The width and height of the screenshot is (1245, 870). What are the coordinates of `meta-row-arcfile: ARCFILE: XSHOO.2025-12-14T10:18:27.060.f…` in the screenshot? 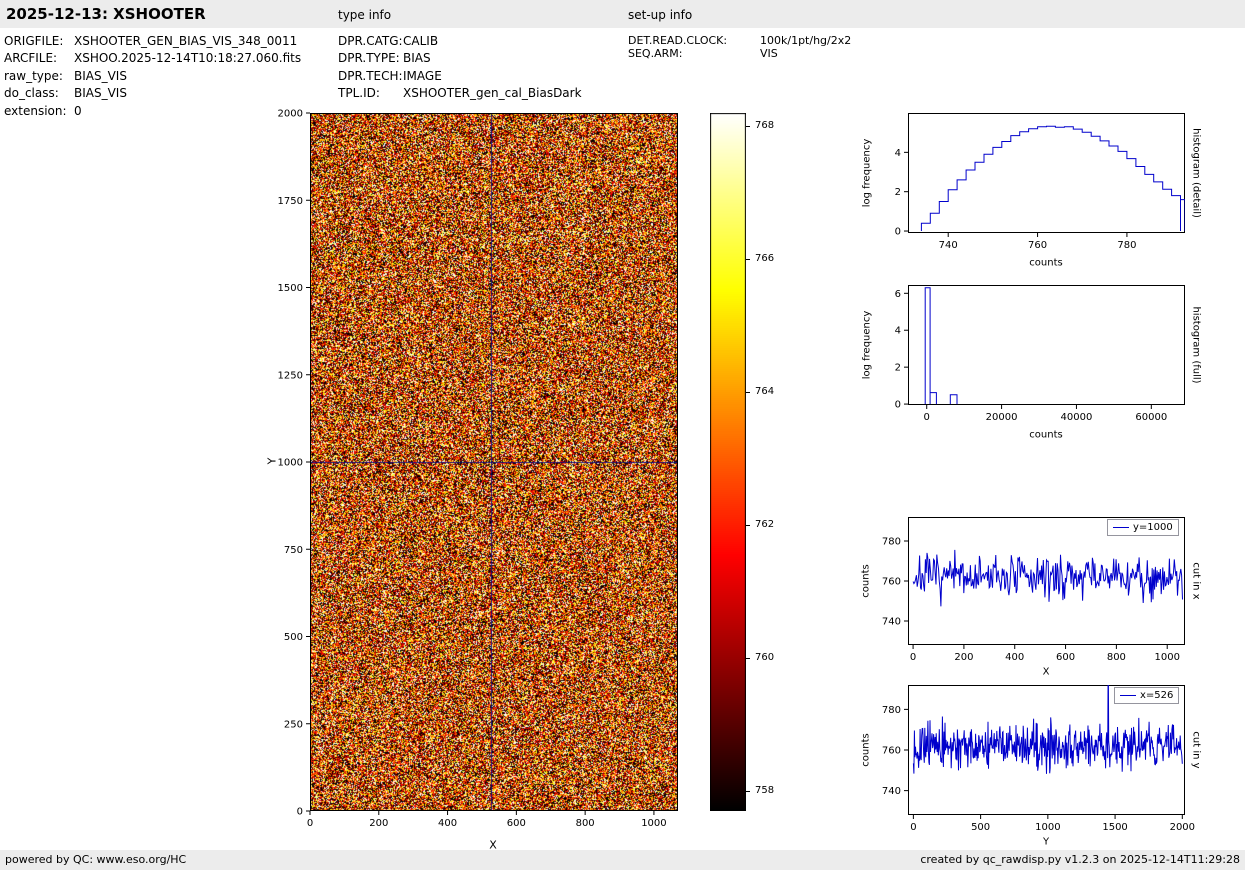 It's located at (152, 58).